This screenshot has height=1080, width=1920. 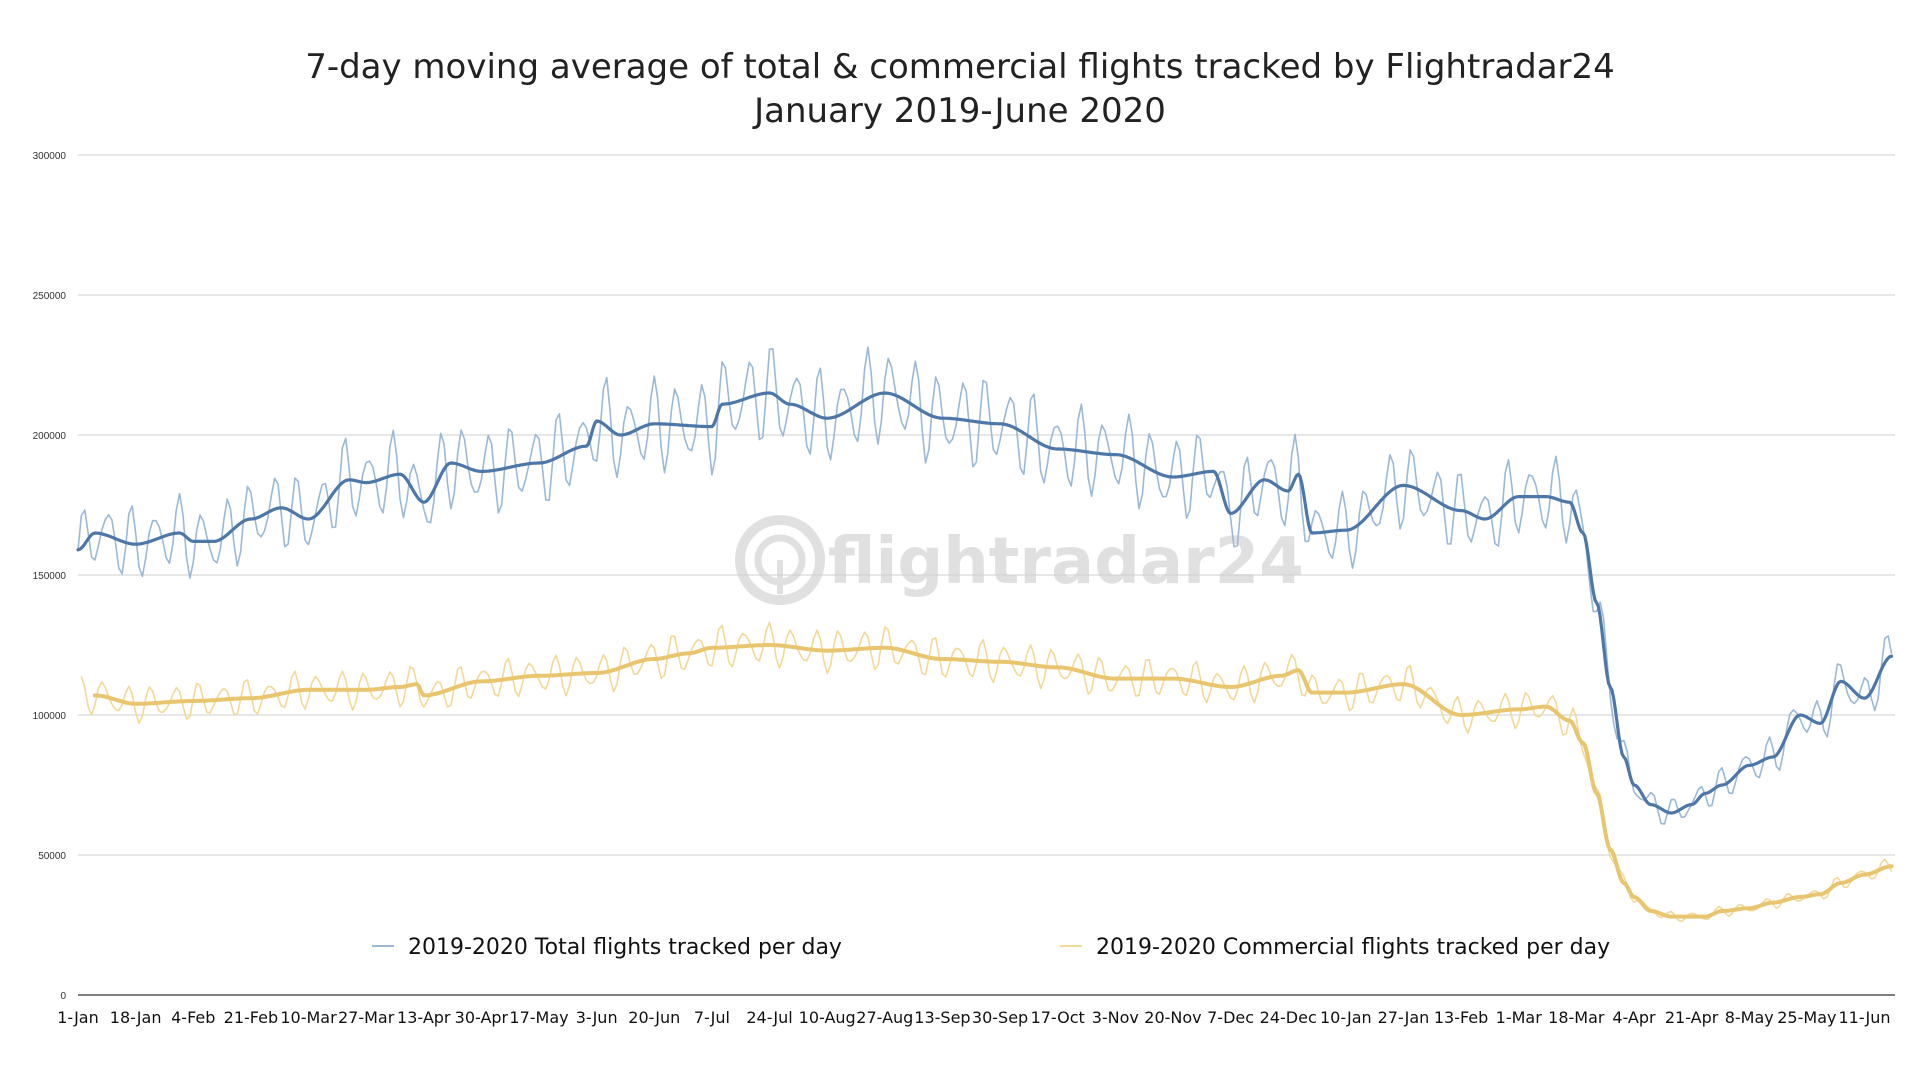 What do you see at coordinates (193, 1017) in the screenshot?
I see `x-tick-label: 4-Feb` at bounding box center [193, 1017].